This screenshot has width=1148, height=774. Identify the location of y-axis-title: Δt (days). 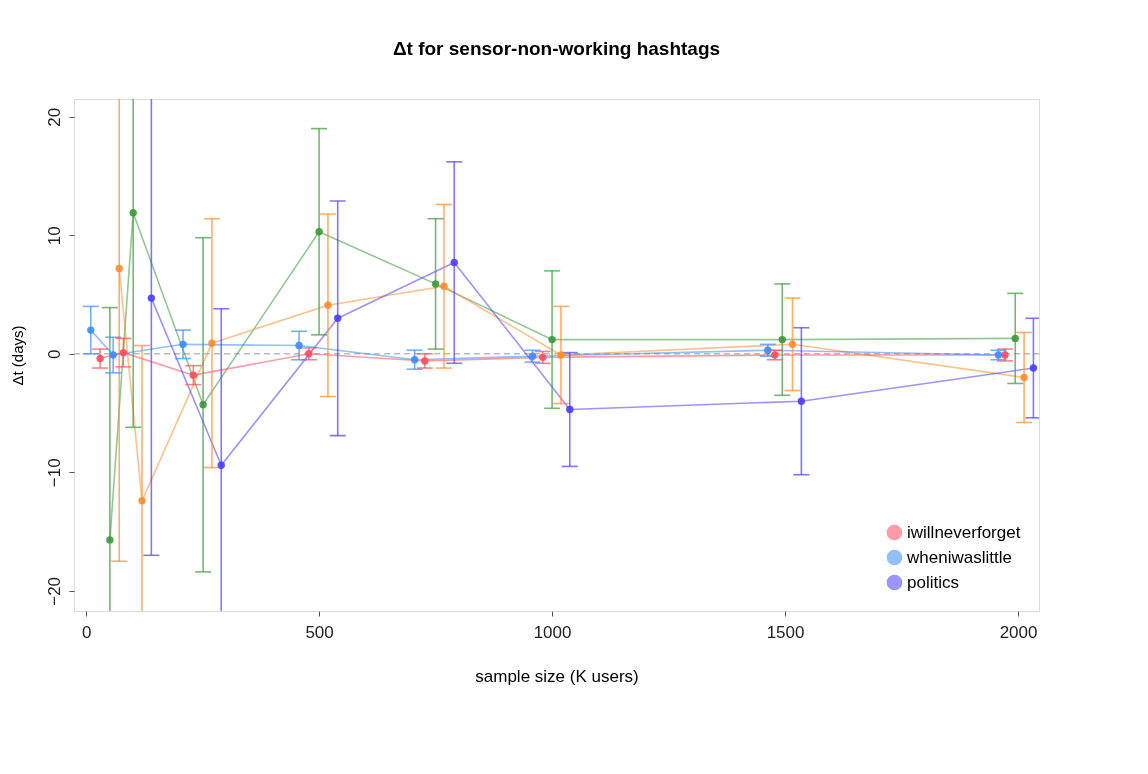
(17, 355).